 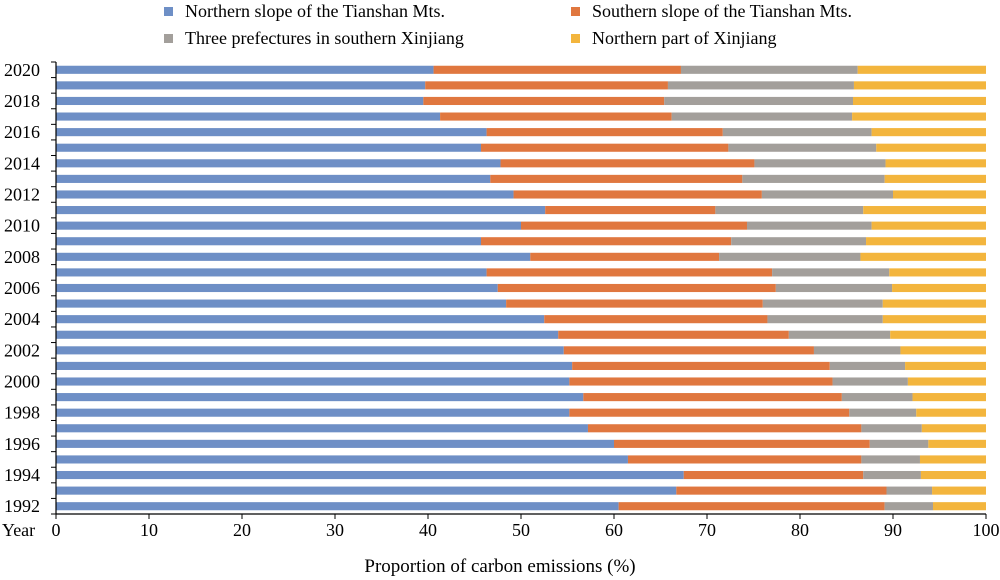 I want to click on x-tick-label: 40, so click(x=428, y=530).